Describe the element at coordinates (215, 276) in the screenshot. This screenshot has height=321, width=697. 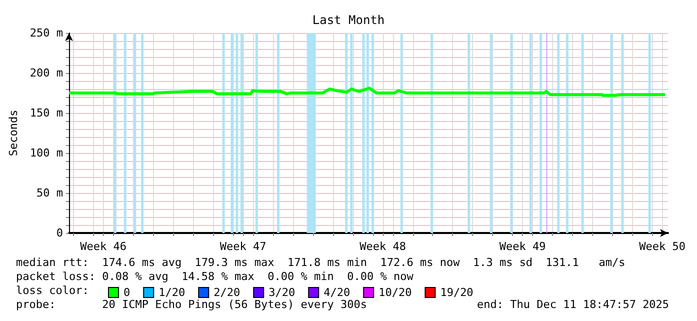
I see `text: packet loss: 0.08 % avg 14.58 % max 0.00 % min 0.00 % now` at that location.